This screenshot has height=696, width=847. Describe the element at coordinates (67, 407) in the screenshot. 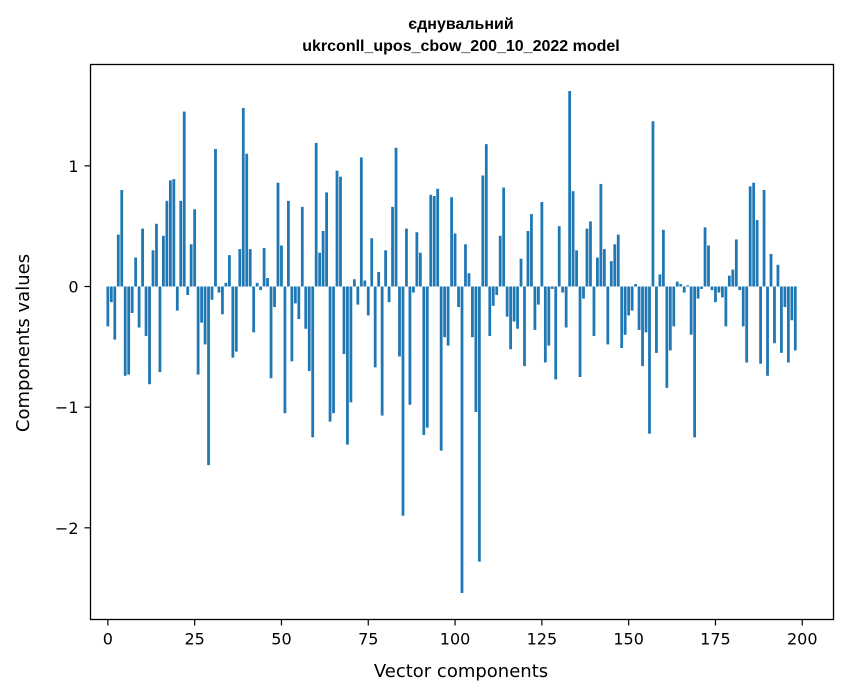

I see `y-tick-label: −1` at that location.